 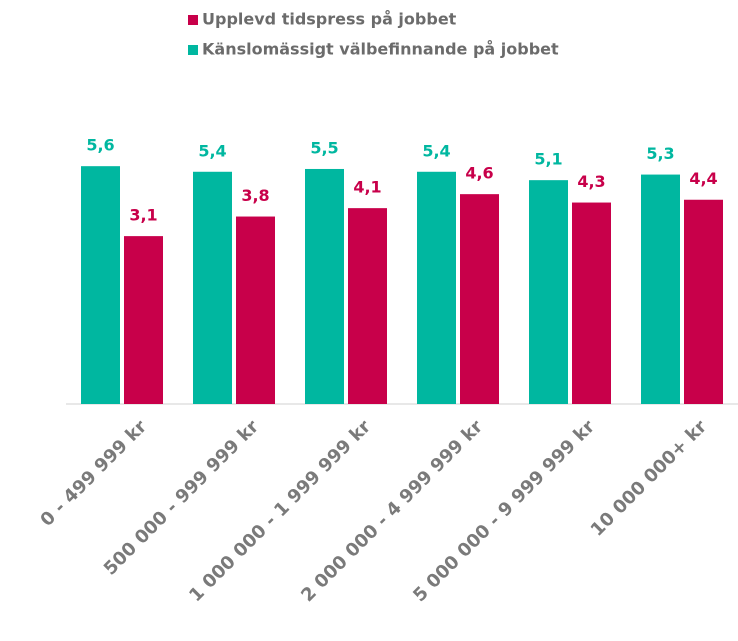 What do you see at coordinates (367, 187) in the screenshot?
I see `value-label: 4,1` at bounding box center [367, 187].